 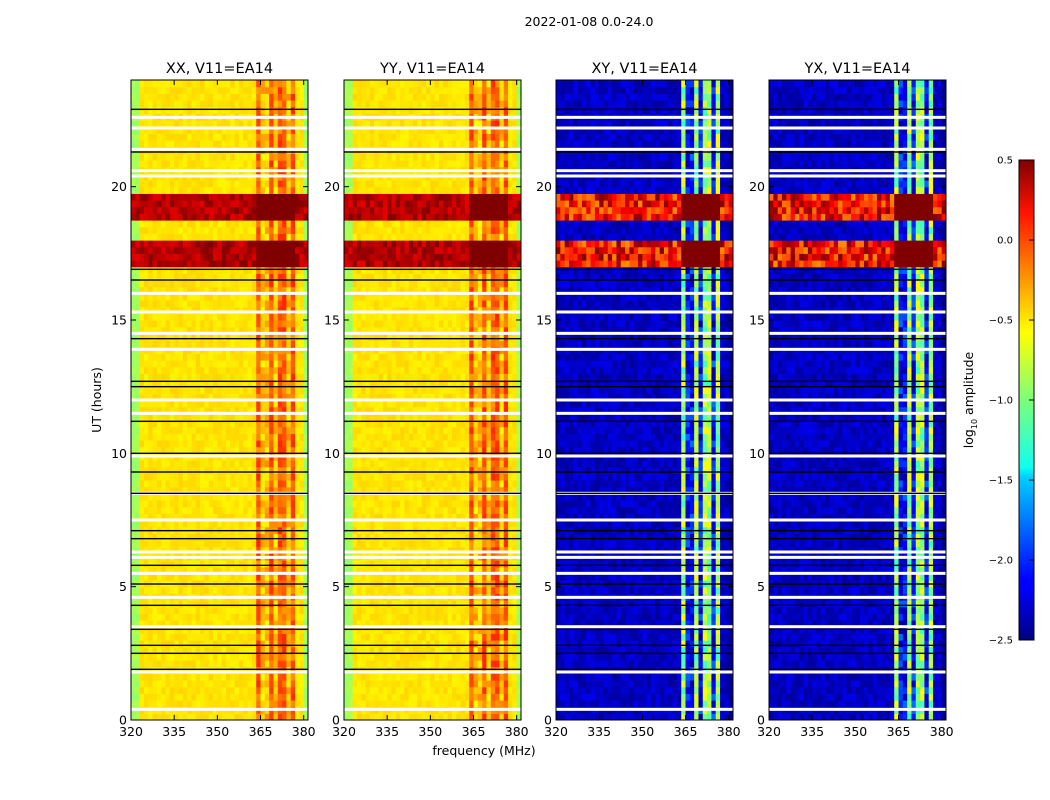 What do you see at coordinates (219, 269) in the screenshot?
I see `flagged-row-black` at bounding box center [219, 269].